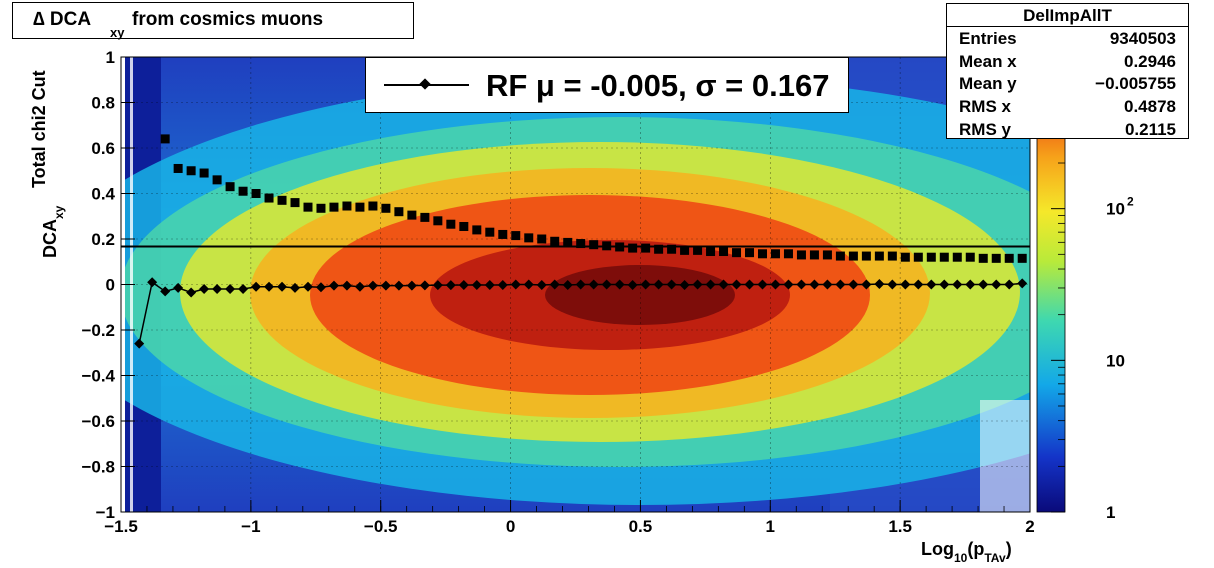 This screenshot has width=1214, height=568. I want to click on y-tick-label: 0, so click(110, 285).